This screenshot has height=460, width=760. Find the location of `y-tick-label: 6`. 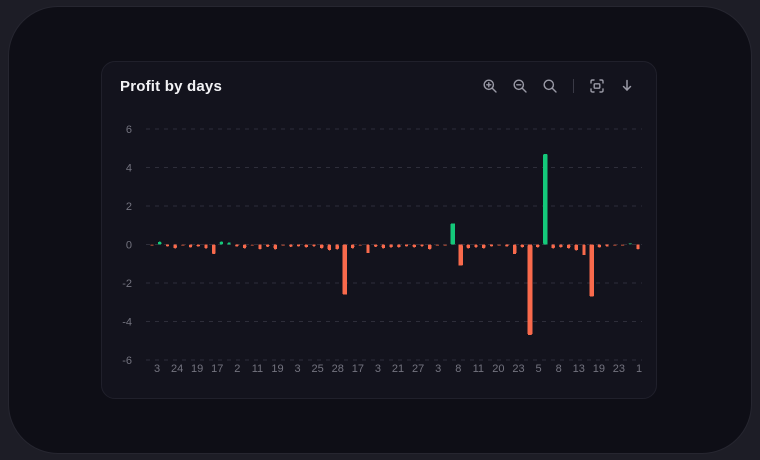

y-tick-label: 6 is located at coordinates (129, 130).